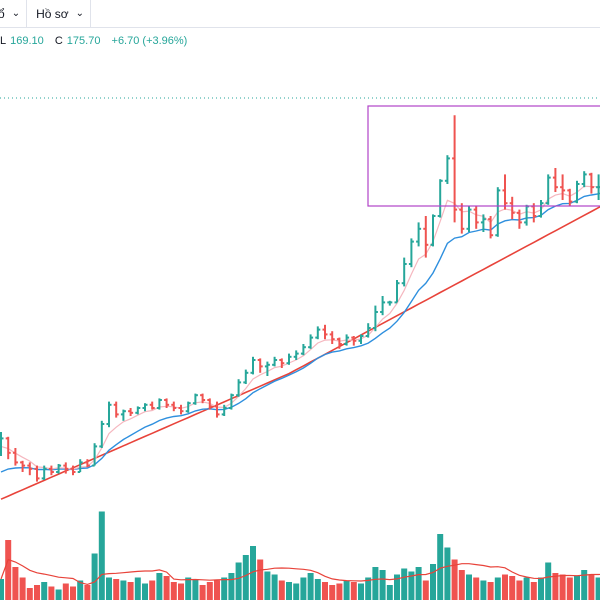 The width and height of the screenshot is (600, 600). I want to click on top-toolbar: ổ ⌄ Hồ sơ ⌄, so click(300, 14).